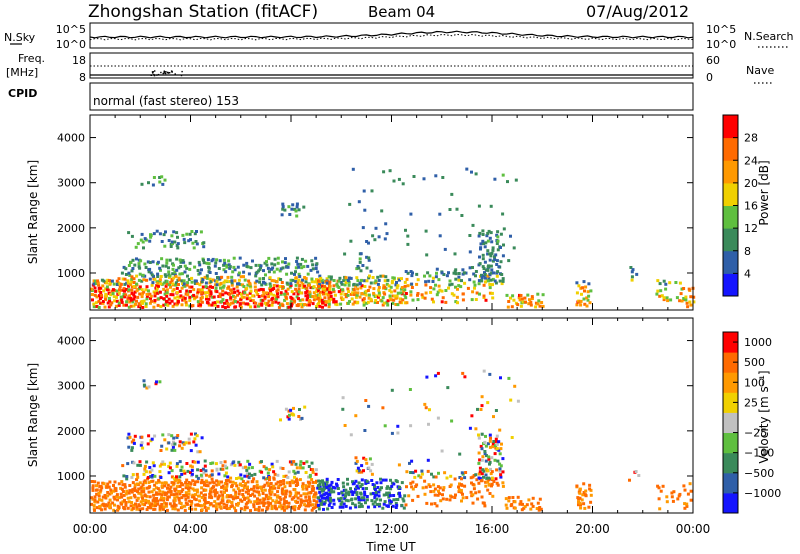 This screenshot has width=800, height=554. What do you see at coordinates (401, 12) in the screenshot?
I see `beam-label: Beam 04` at bounding box center [401, 12].